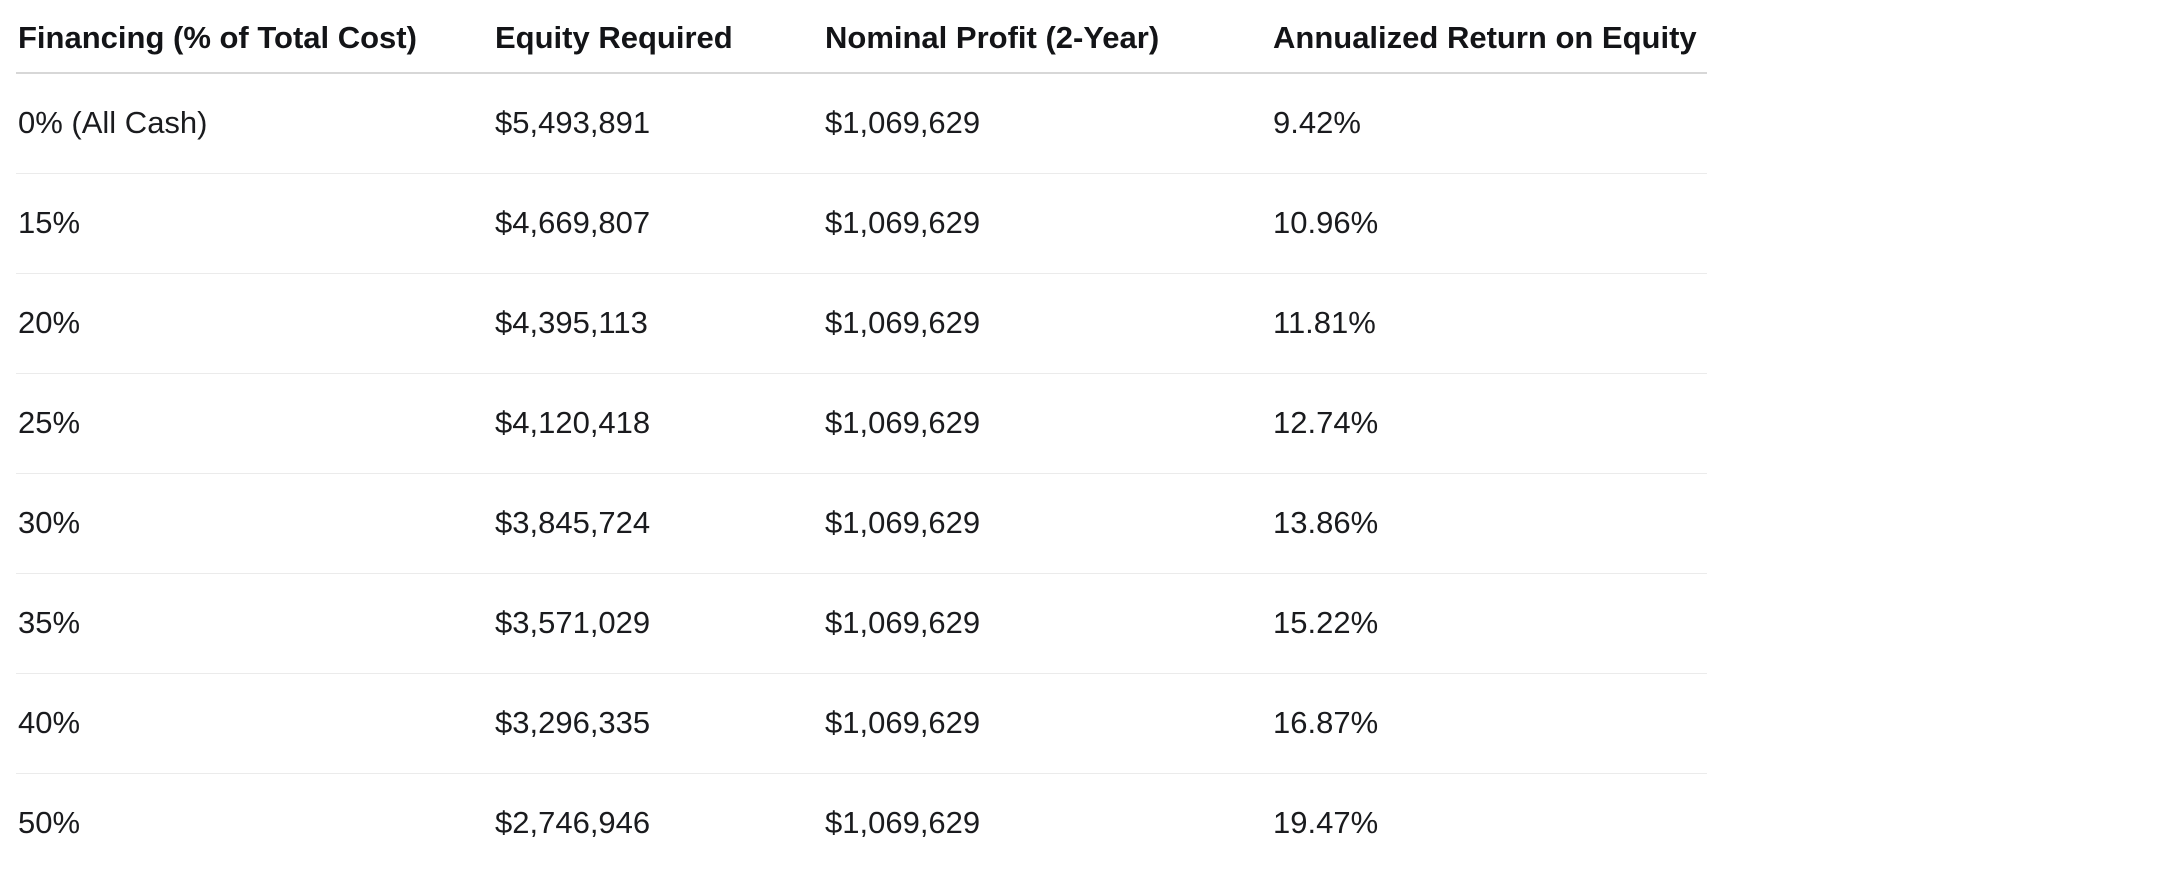 The width and height of the screenshot is (2170, 896). I want to click on cell-equity_required: $4,120,418, so click(658, 423).